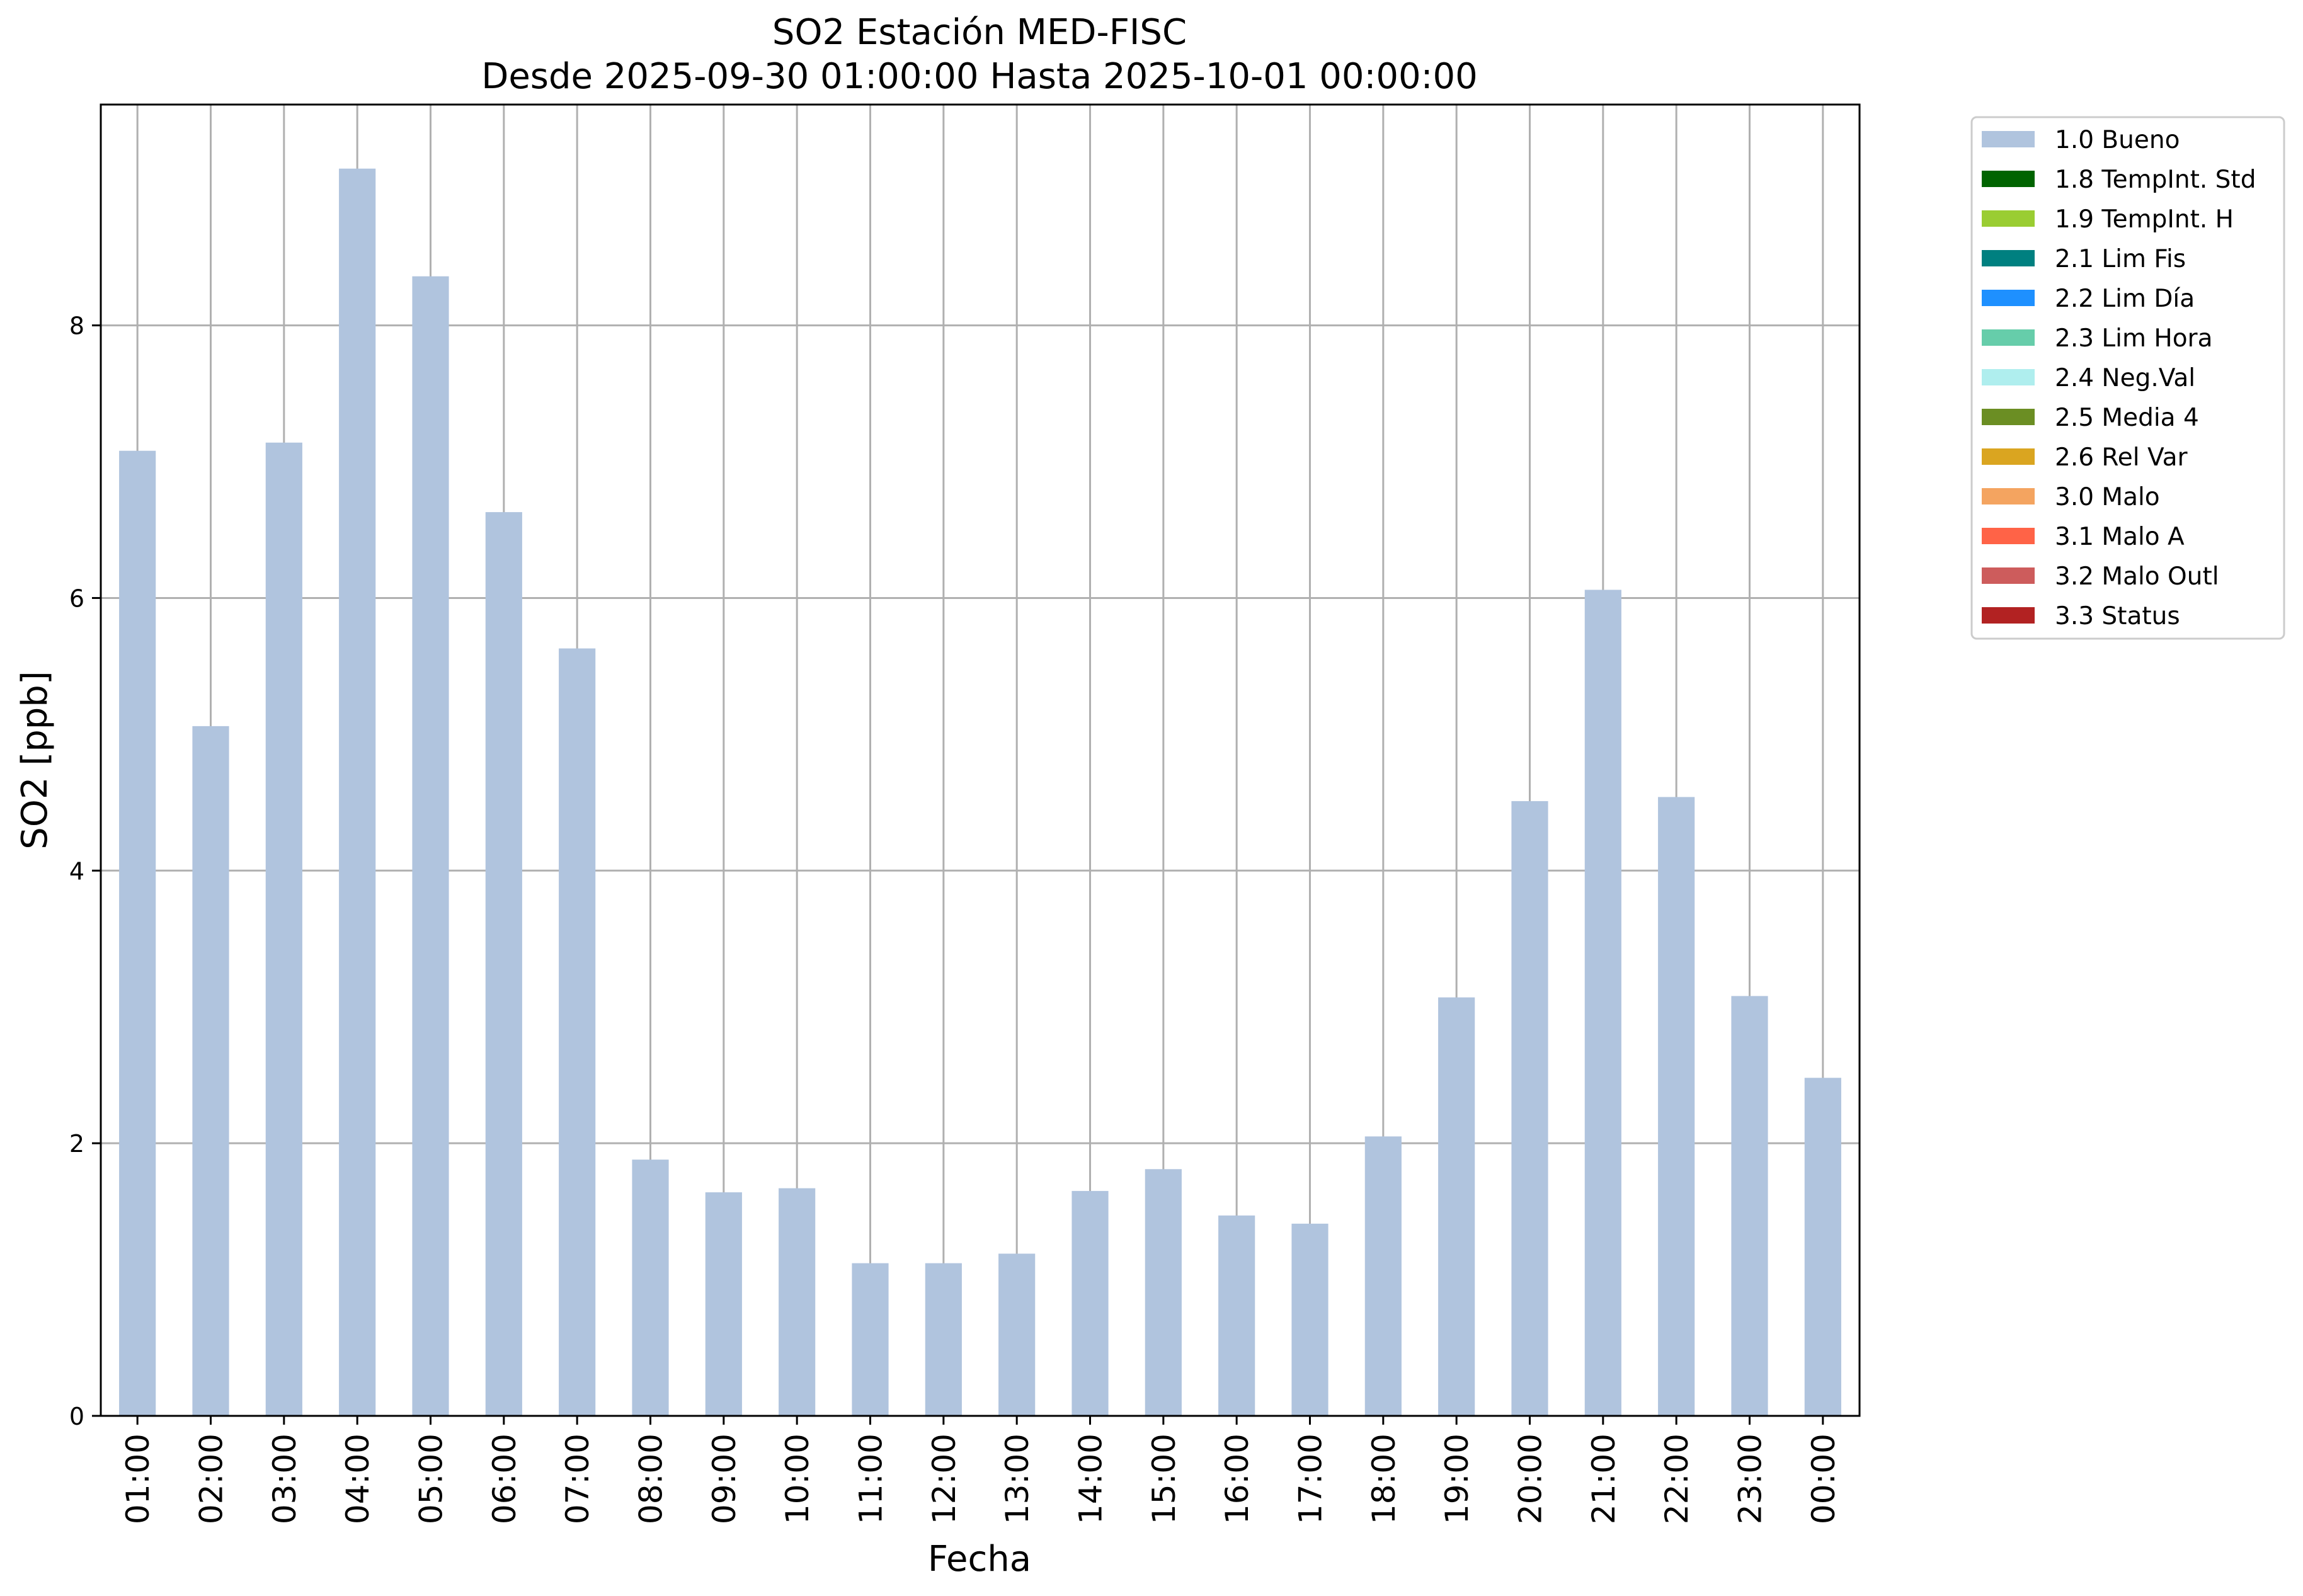  What do you see at coordinates (1311, 1479) in the screenshot?
I see `x-tick-label: 17:00` at bounding box center [1311, 1479].